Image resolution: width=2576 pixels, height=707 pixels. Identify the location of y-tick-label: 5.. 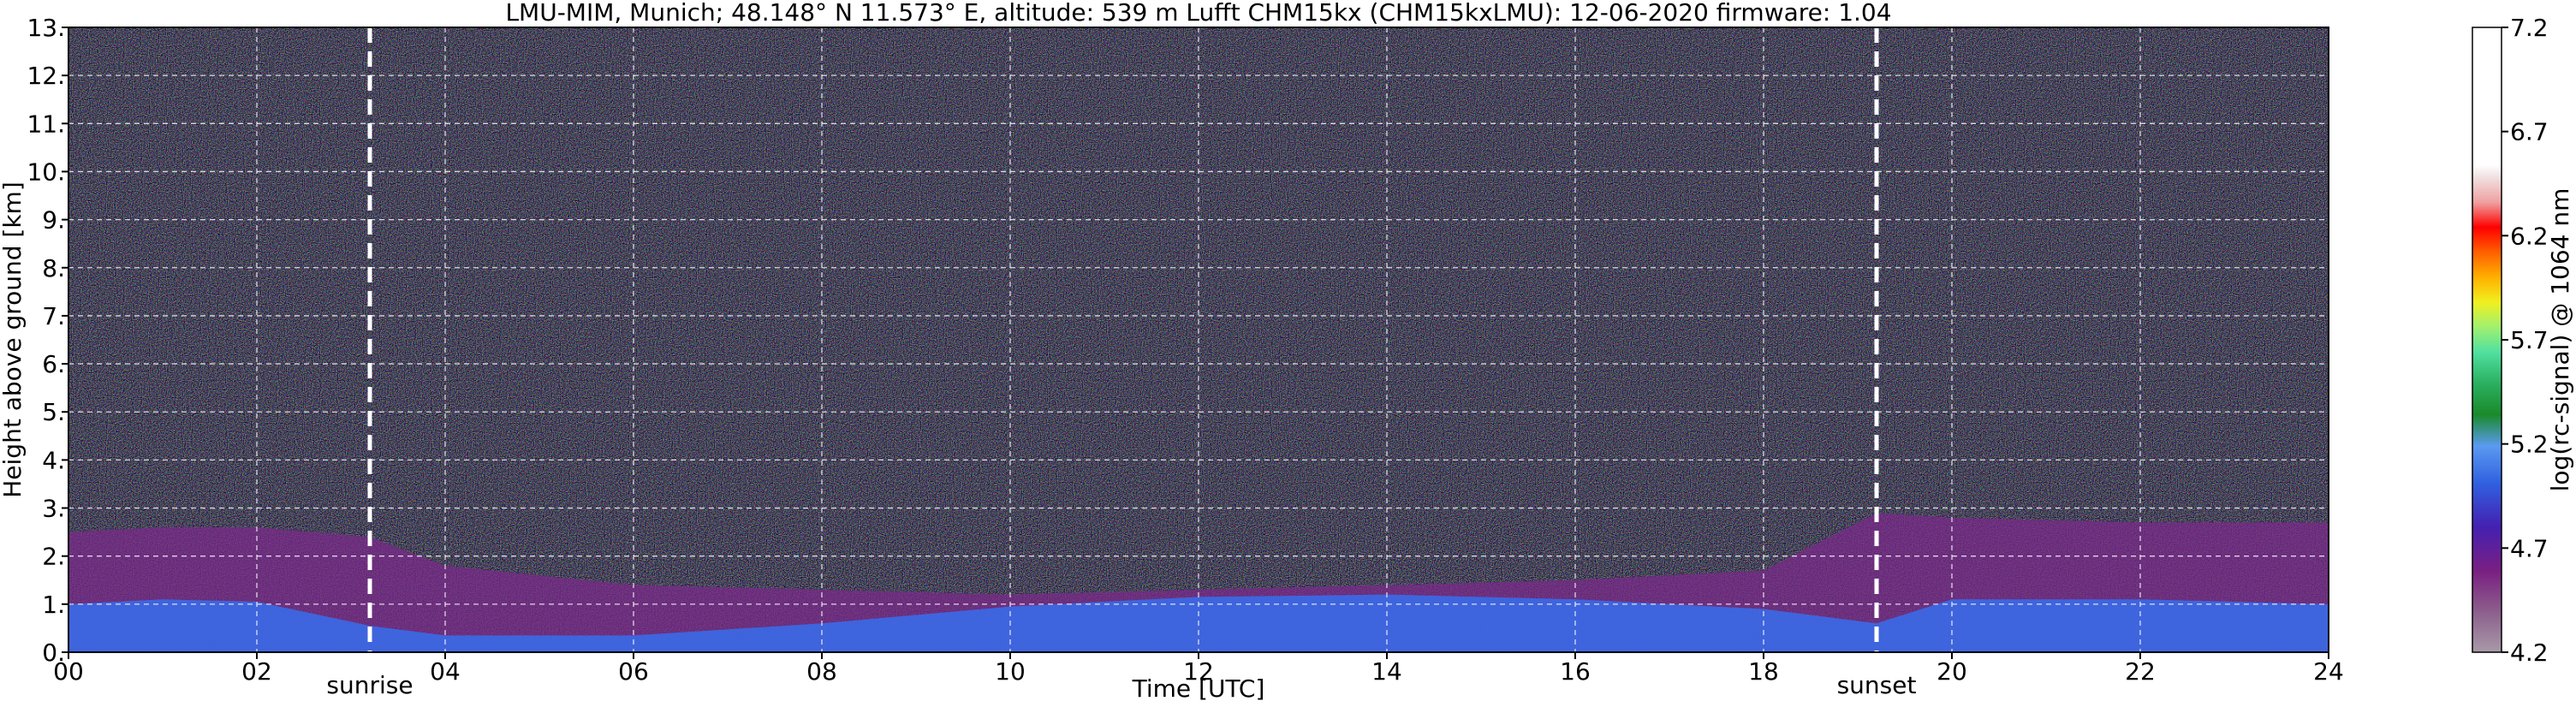
(54, 412).